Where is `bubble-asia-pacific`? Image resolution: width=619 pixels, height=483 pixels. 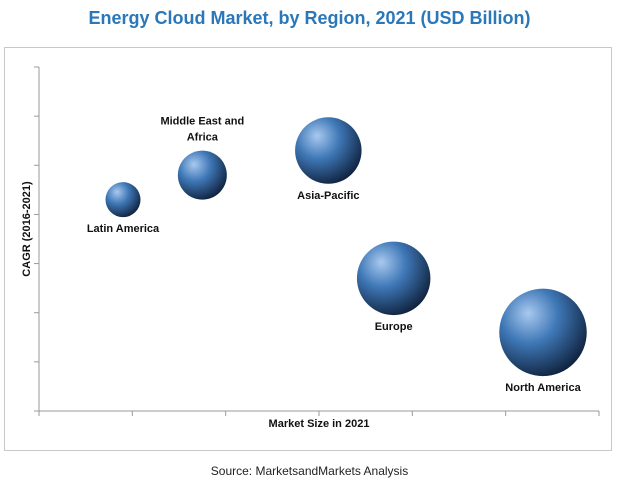
bubble-asia-pacific is located at coordinates (328, 150).